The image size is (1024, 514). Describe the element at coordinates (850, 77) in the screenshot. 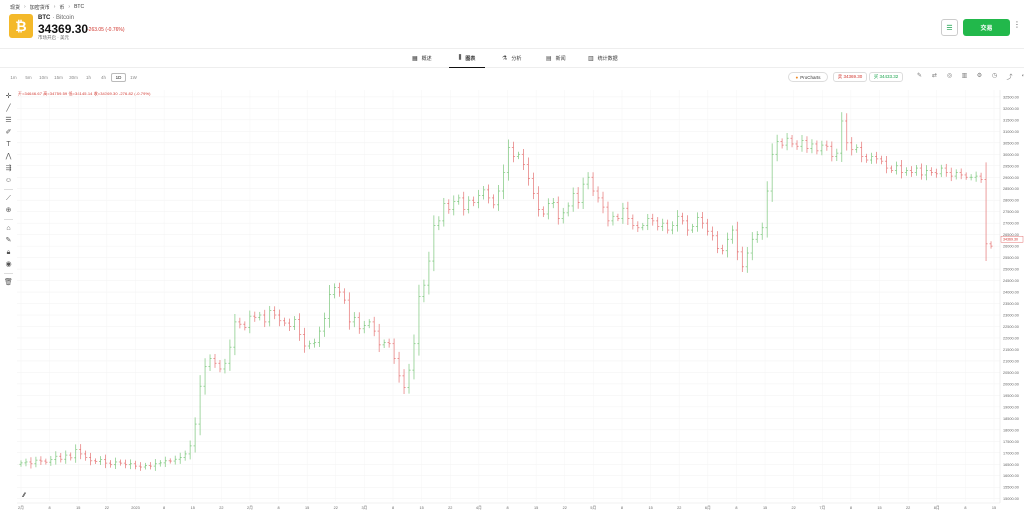

I see `sell-button: 卖 34369.30` at that location.